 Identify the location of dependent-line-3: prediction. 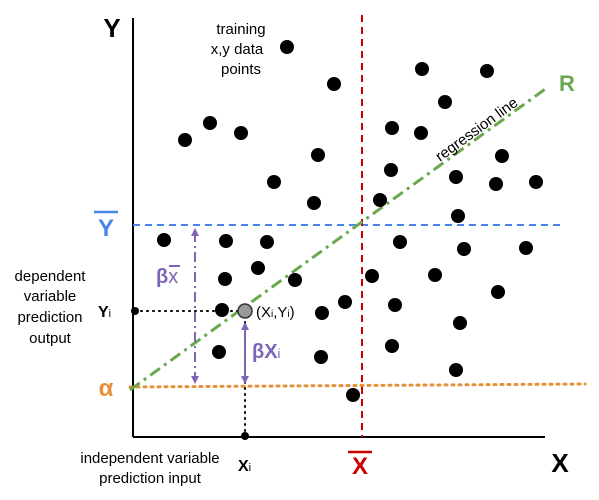
(49, 317).